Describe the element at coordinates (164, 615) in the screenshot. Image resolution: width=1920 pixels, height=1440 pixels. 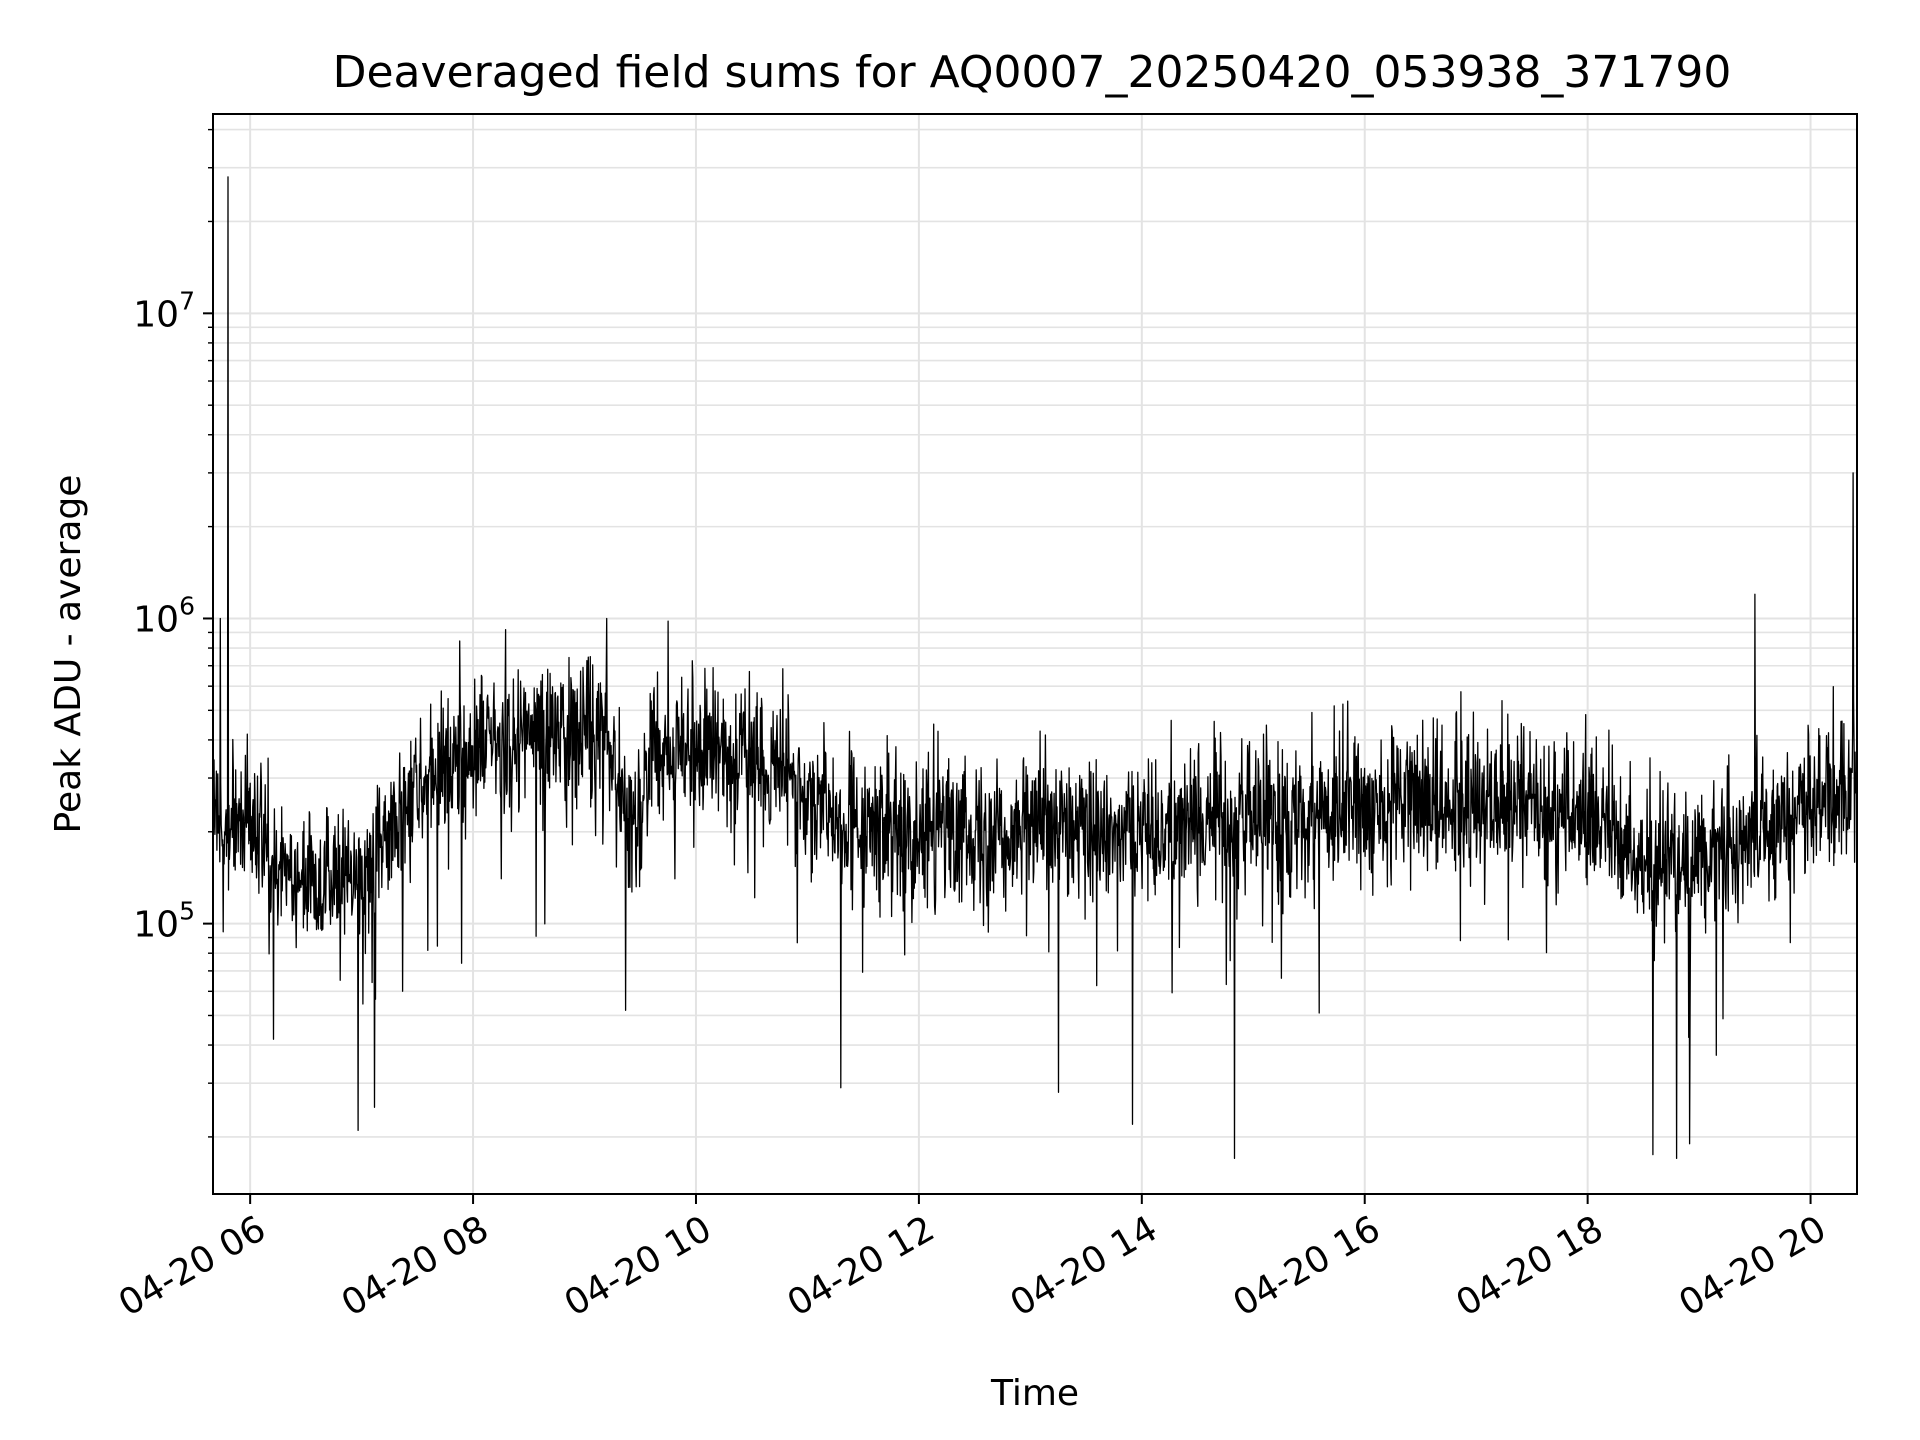
I see `y-tick-label: 10⁶` at that location.